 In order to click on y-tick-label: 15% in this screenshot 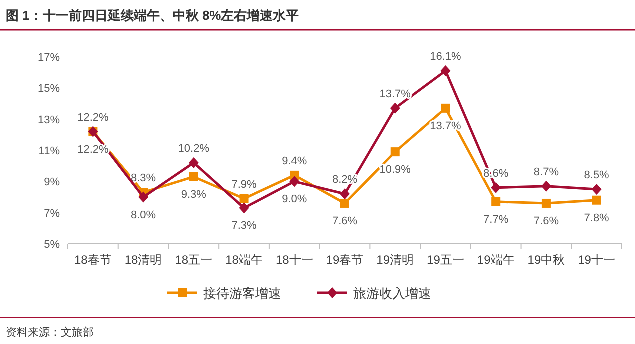, I will do `click(49, 89)`.